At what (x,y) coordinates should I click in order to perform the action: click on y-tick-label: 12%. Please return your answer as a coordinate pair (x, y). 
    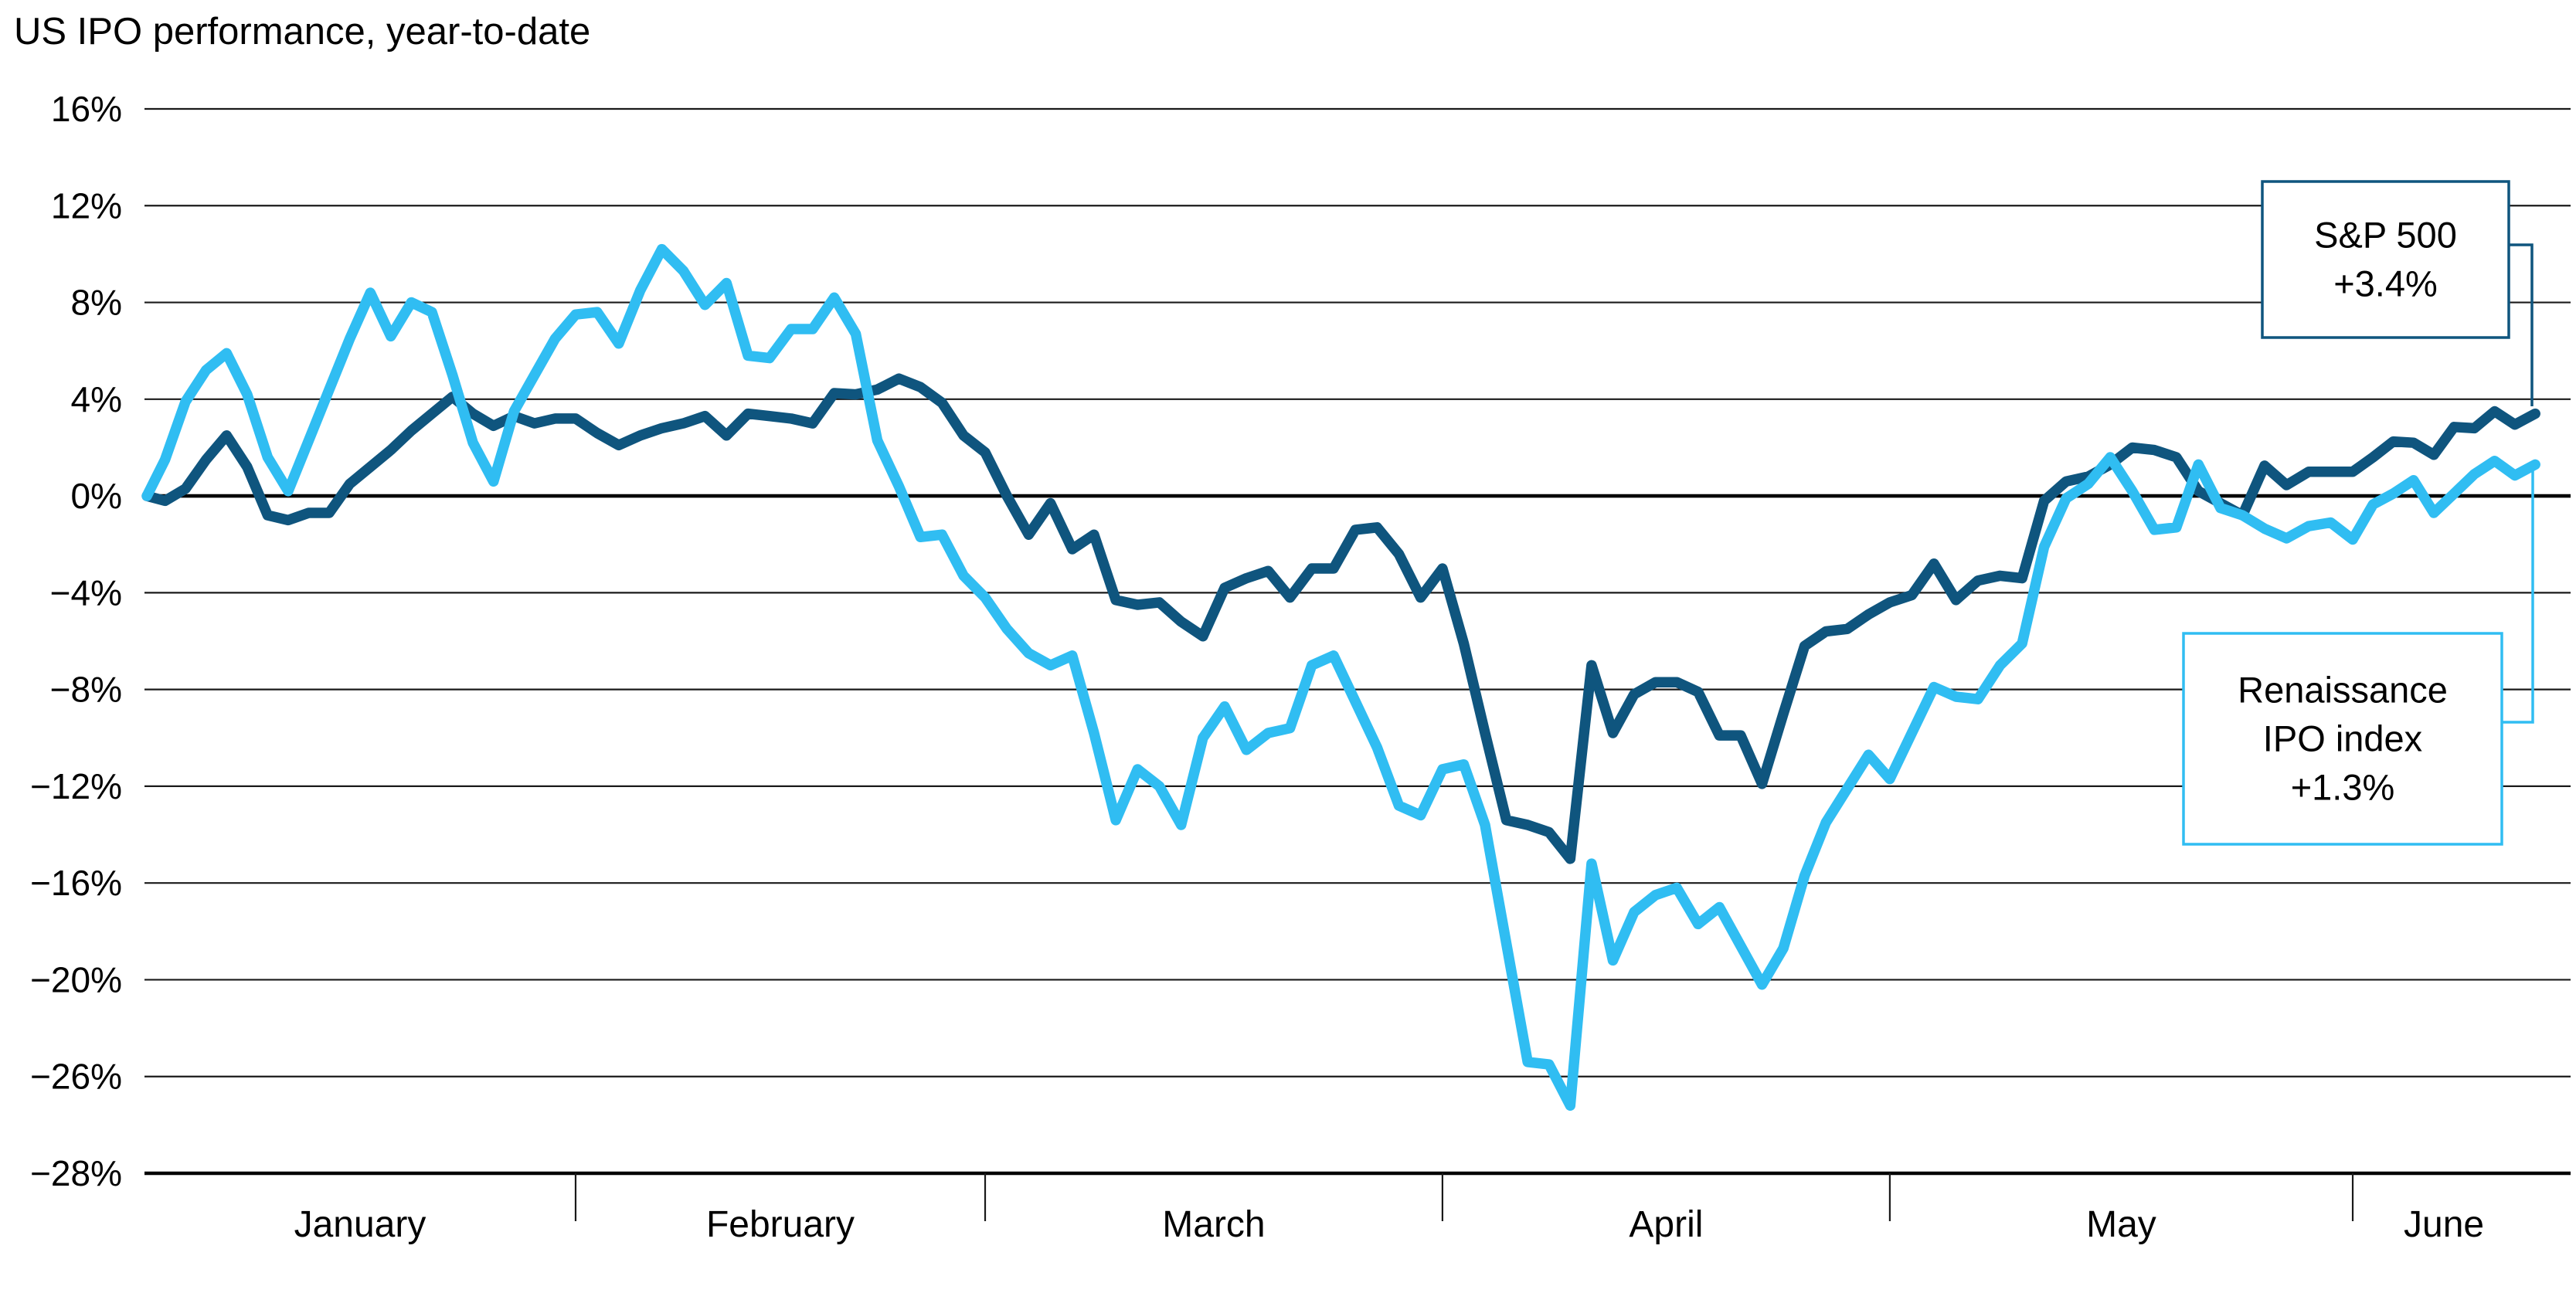
    Looking at the image, I should click on (86, 205).